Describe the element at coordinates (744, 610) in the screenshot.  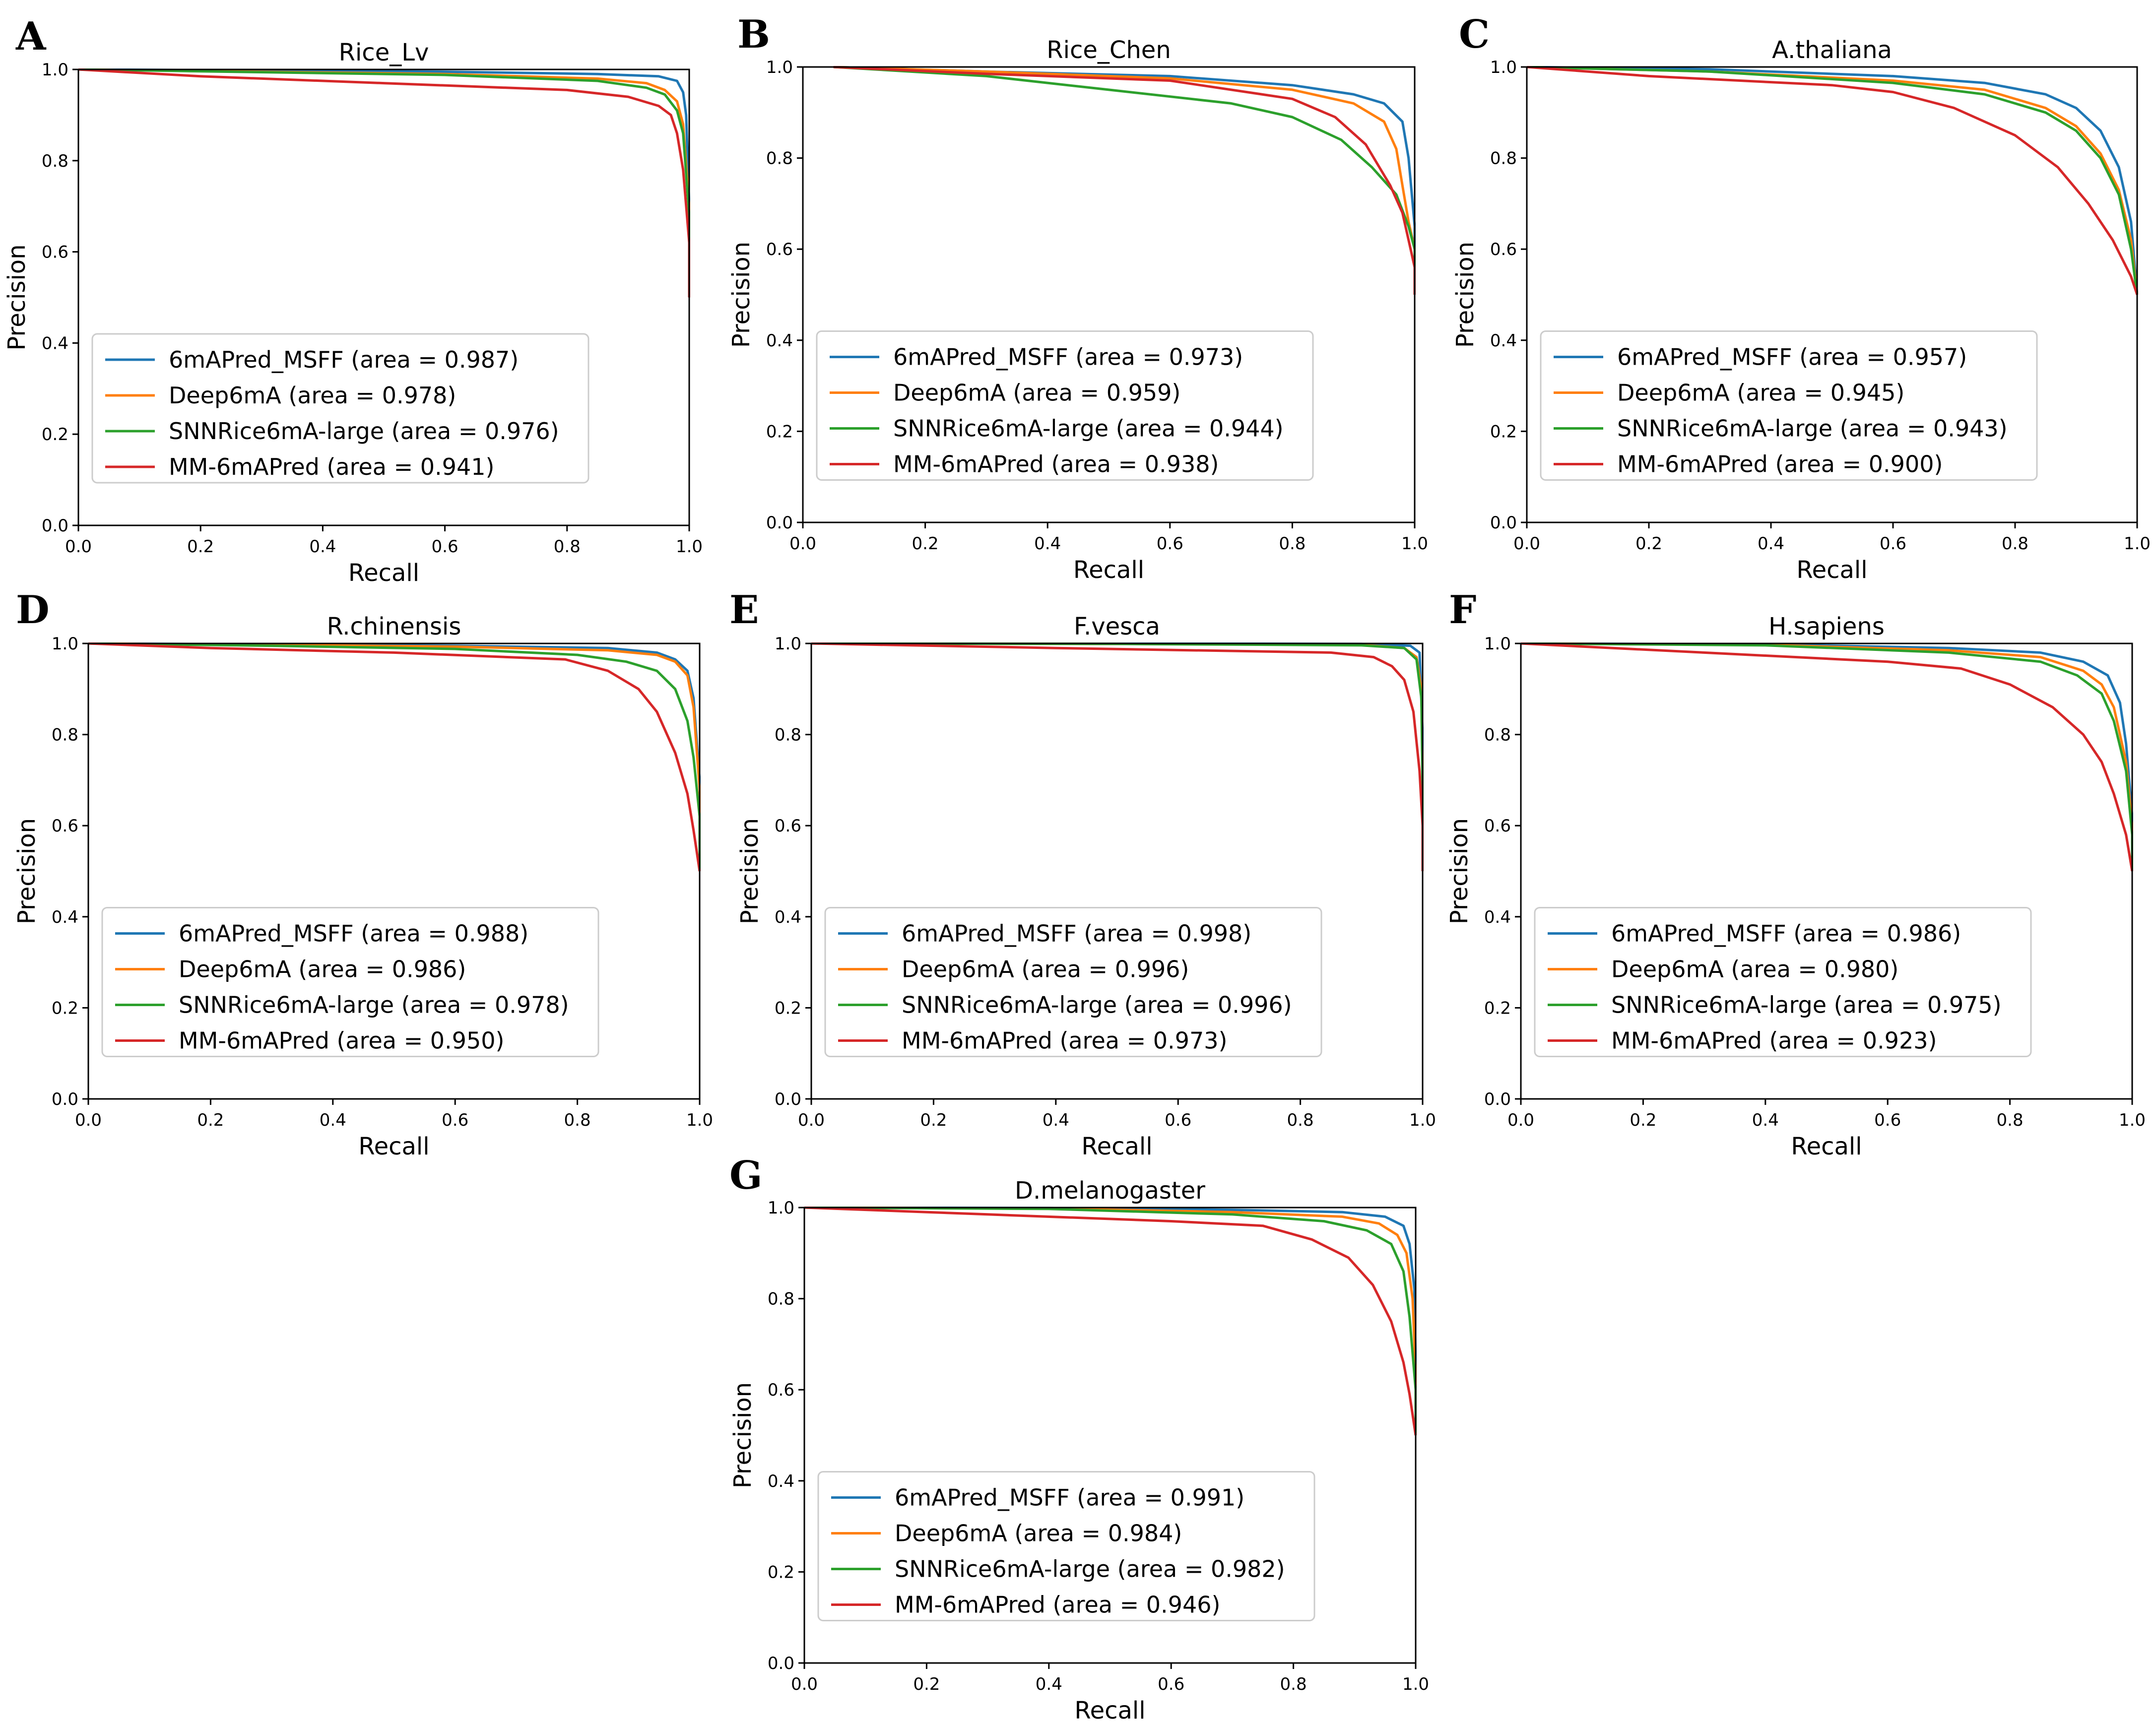
I see `panel-letter: E` at that location.